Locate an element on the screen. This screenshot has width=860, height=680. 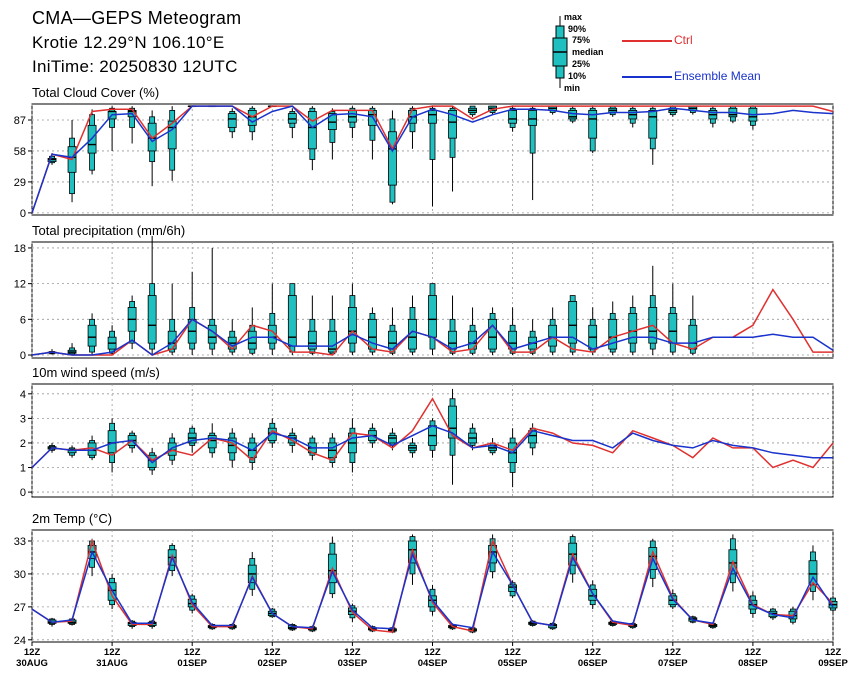
x-tick-date: 07SEP is located at coordinates (673, 663).